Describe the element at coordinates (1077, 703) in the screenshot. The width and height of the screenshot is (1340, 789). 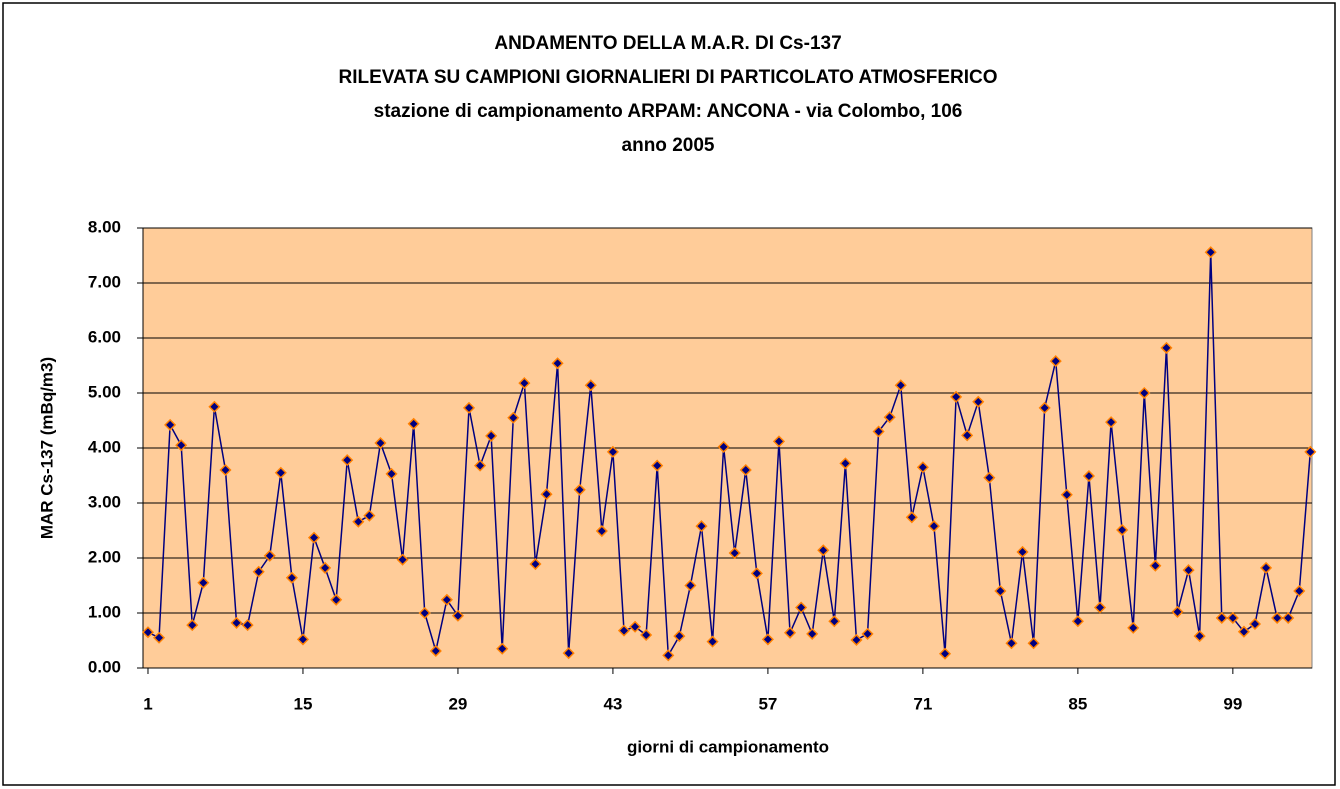
I see `x-tick-label: 85` at that location.